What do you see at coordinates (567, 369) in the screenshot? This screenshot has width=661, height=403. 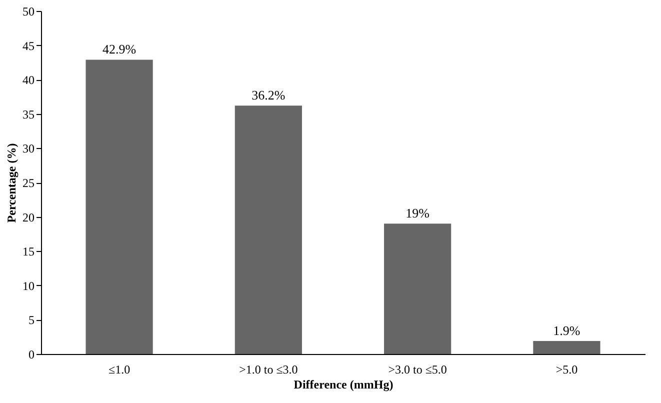 I see `x-tick-label: >5.0` at bounding box center [567, 369].